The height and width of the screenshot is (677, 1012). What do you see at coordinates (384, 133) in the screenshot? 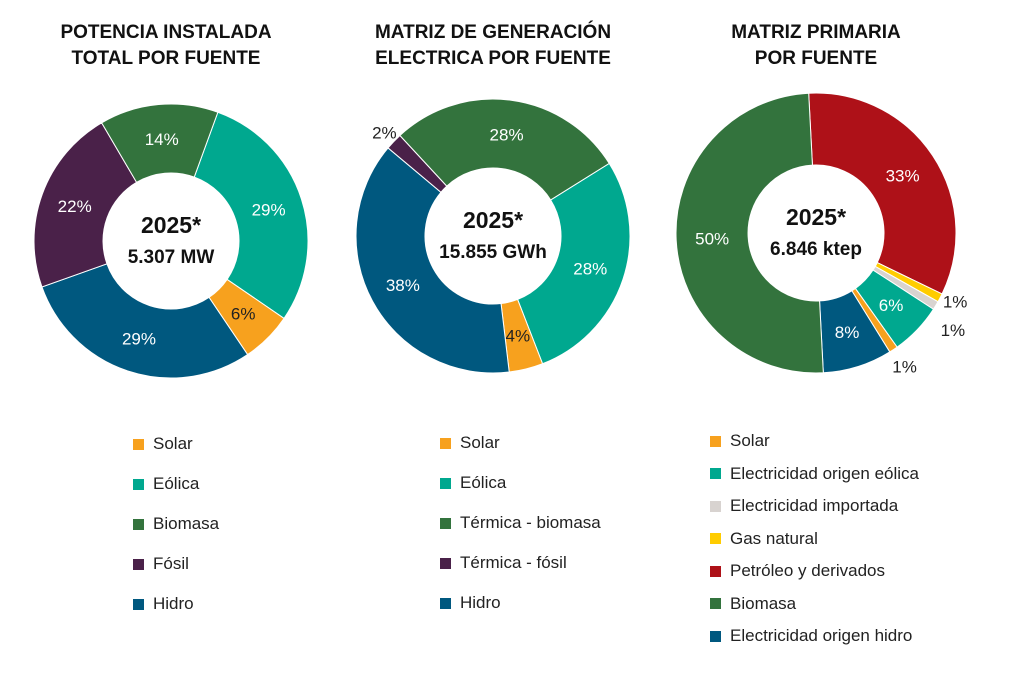
I see `data-label: 2%` at bounding box center [384, 133].